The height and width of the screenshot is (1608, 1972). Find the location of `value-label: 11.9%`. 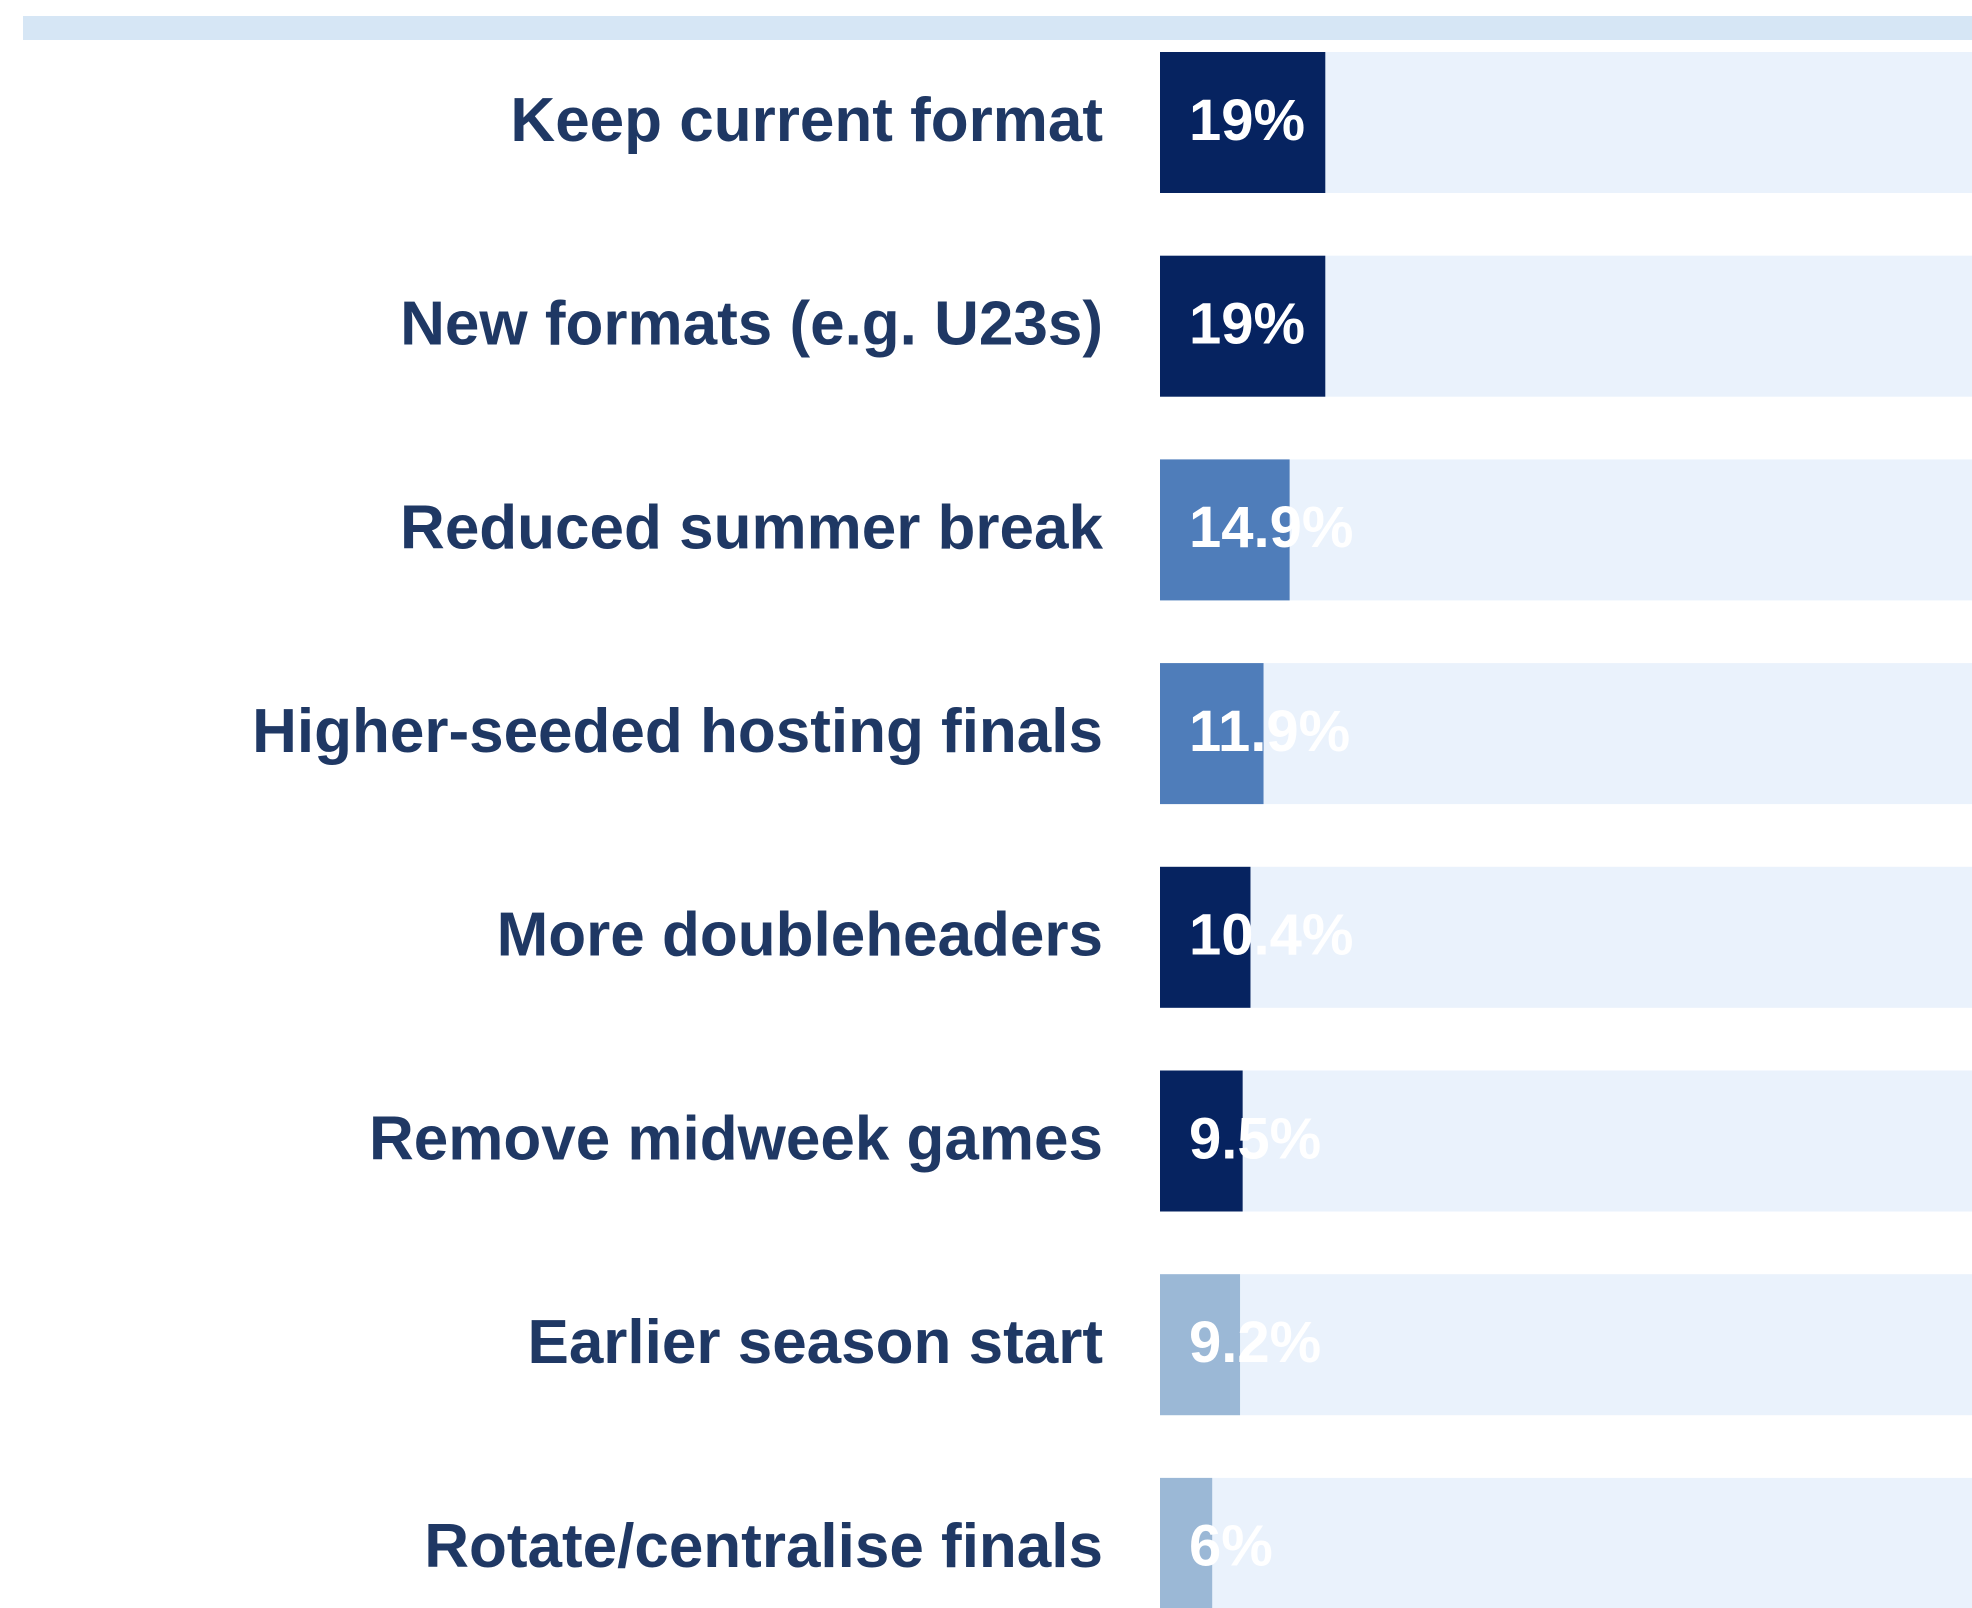

value-label: 11.9% is located at coordinates (1269, 731).